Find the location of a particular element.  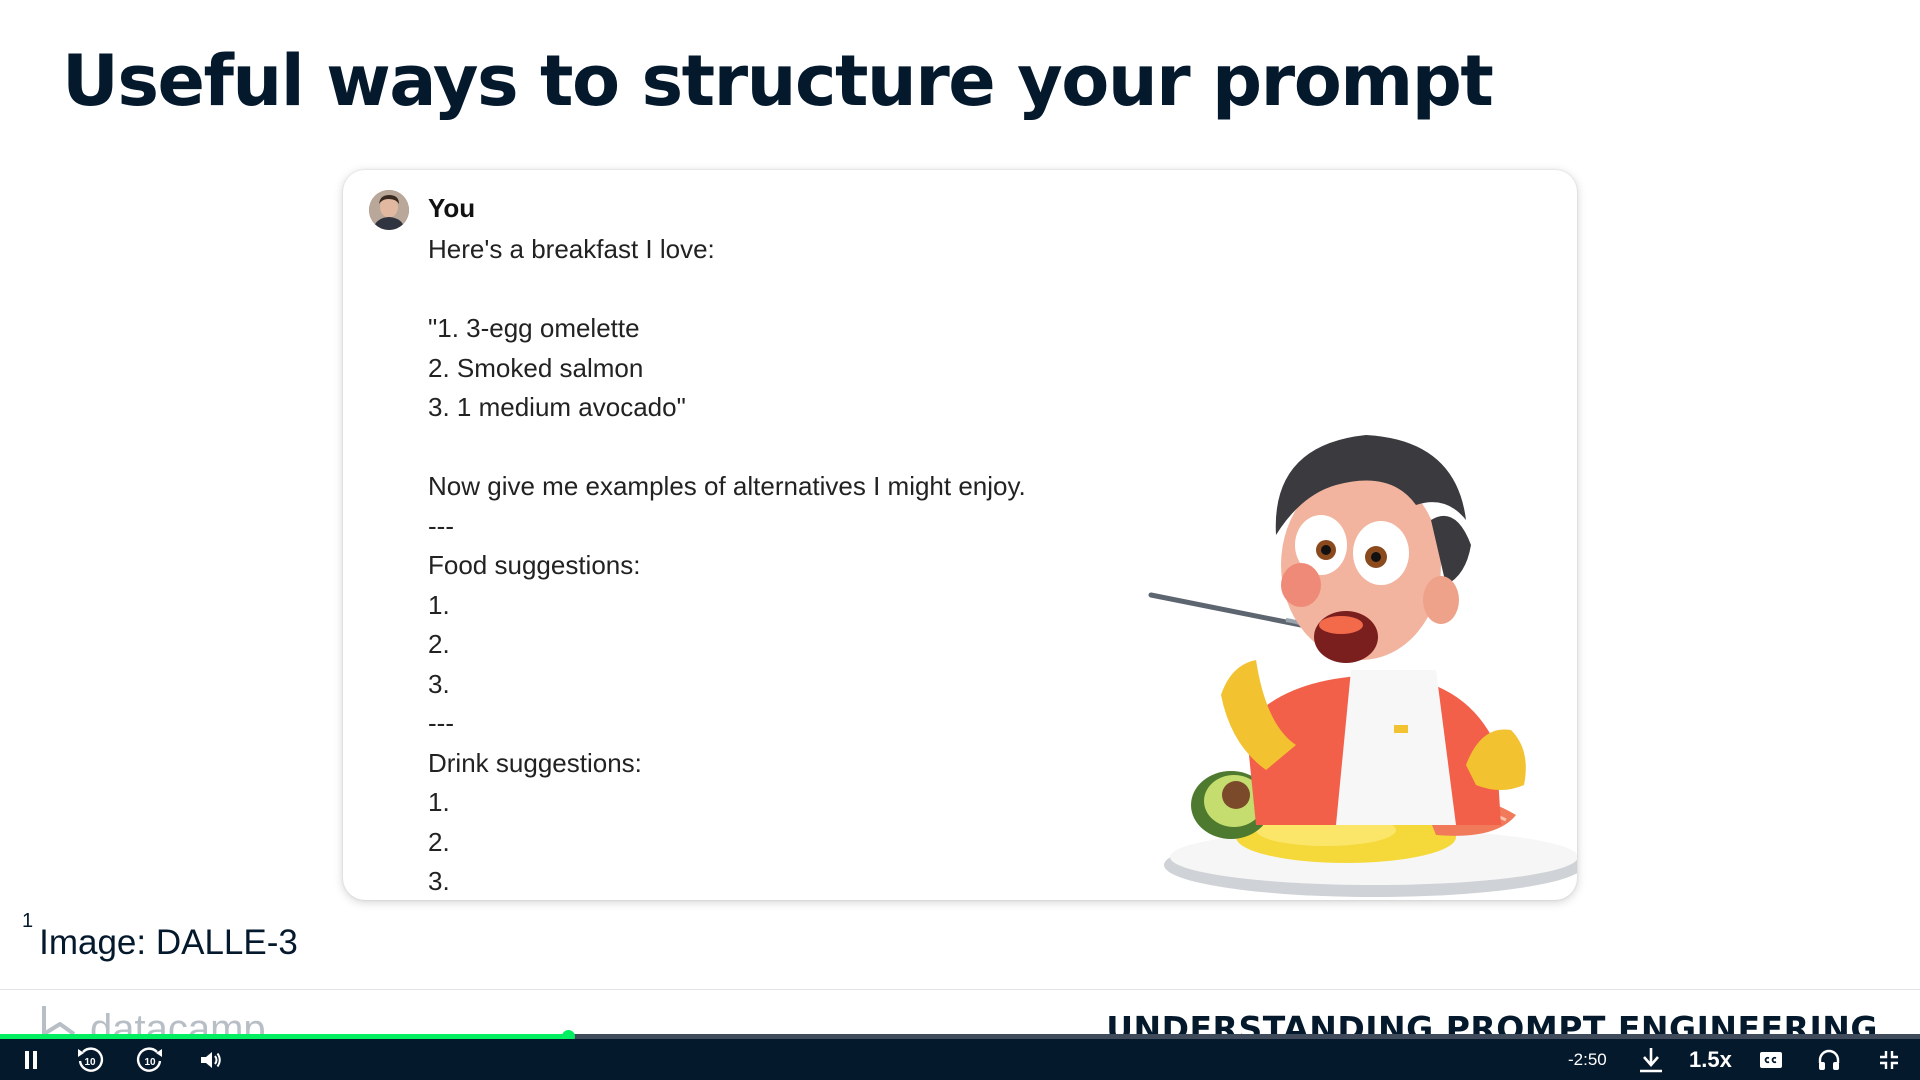

chat-line: Food suggestions: is located at coordinates (534, 565).